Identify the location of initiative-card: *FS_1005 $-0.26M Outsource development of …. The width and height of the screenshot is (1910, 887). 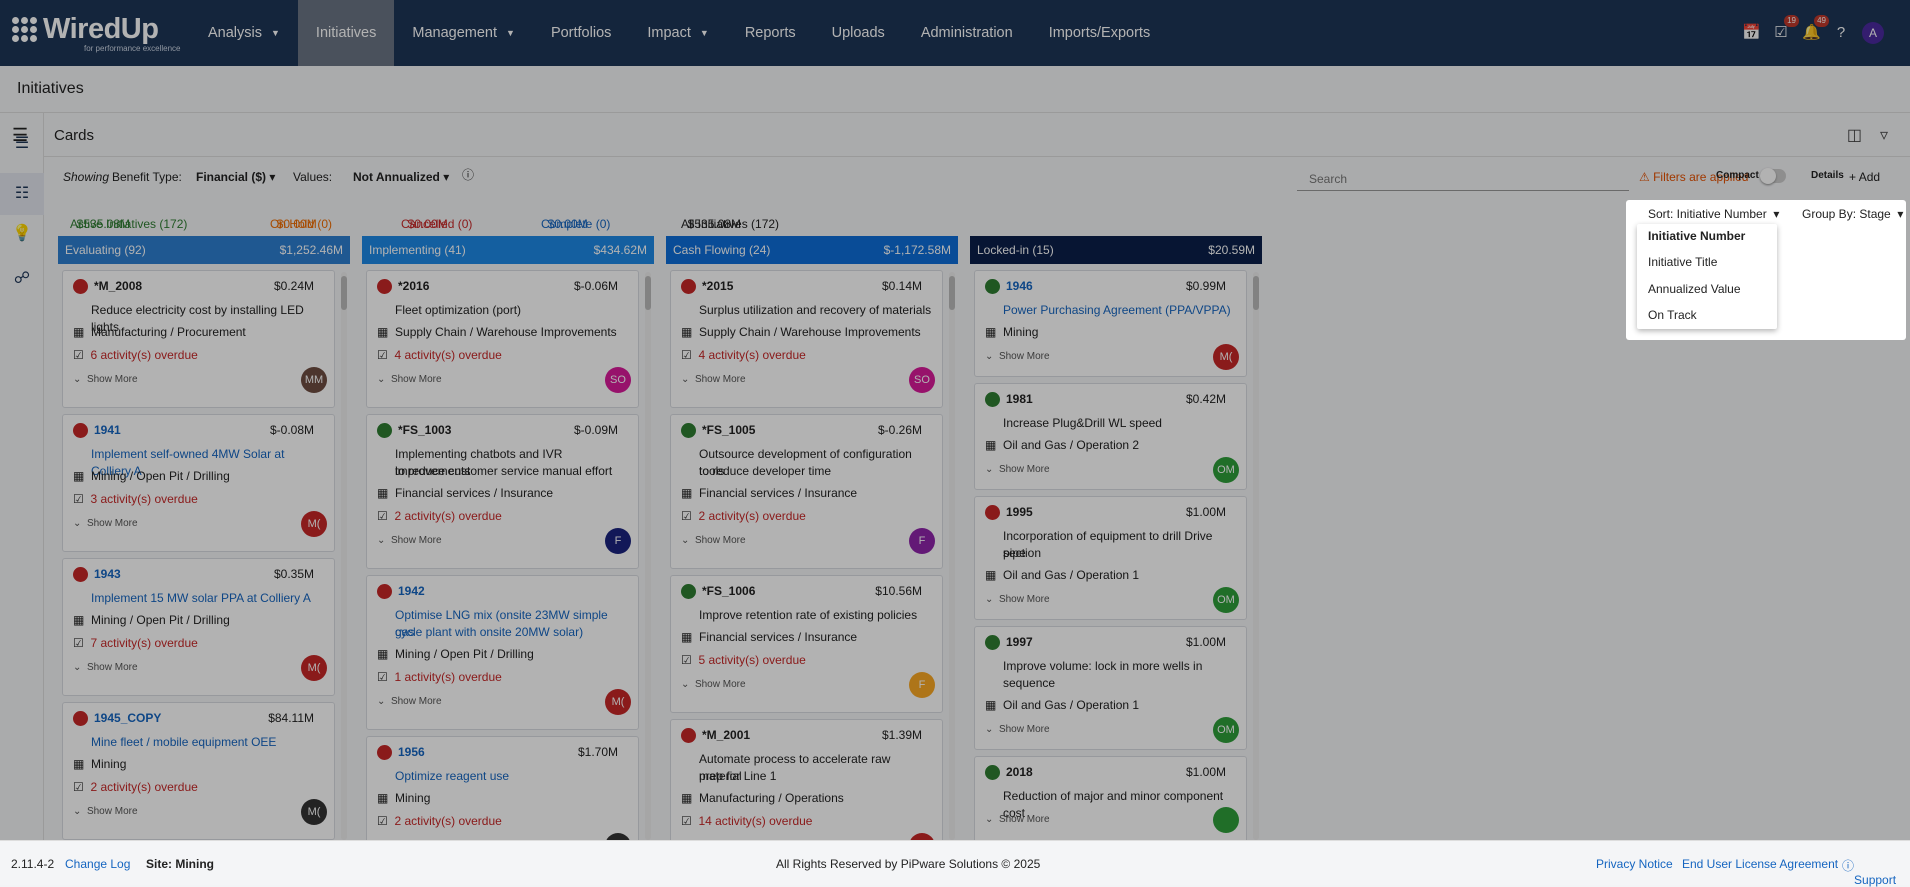
(806, 491).